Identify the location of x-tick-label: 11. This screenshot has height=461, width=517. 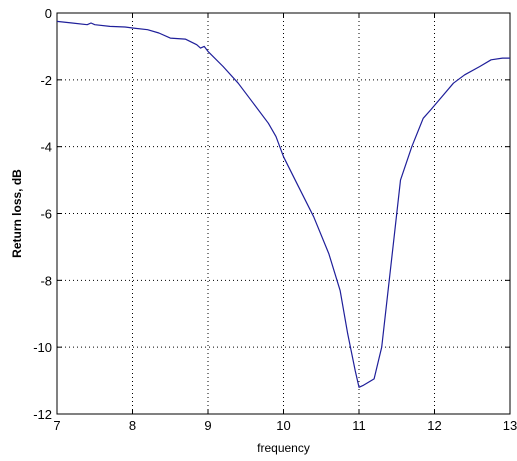
(359, 425).